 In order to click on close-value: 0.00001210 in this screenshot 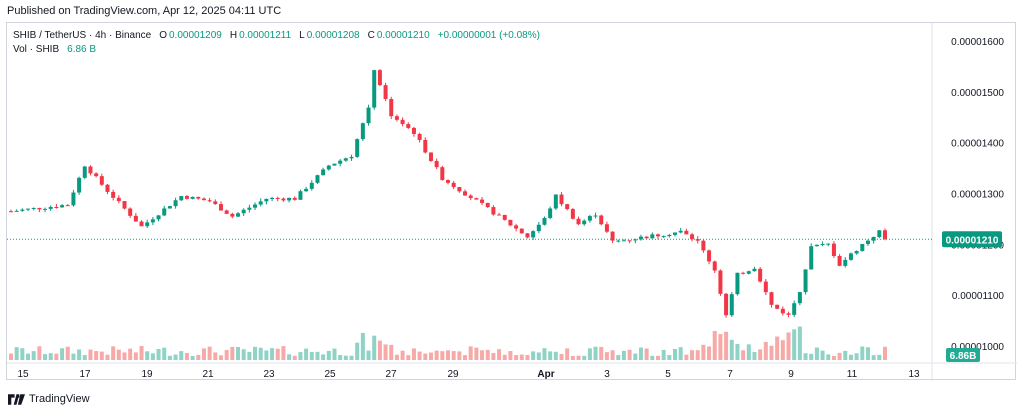, I will do `click(403, 35)`.